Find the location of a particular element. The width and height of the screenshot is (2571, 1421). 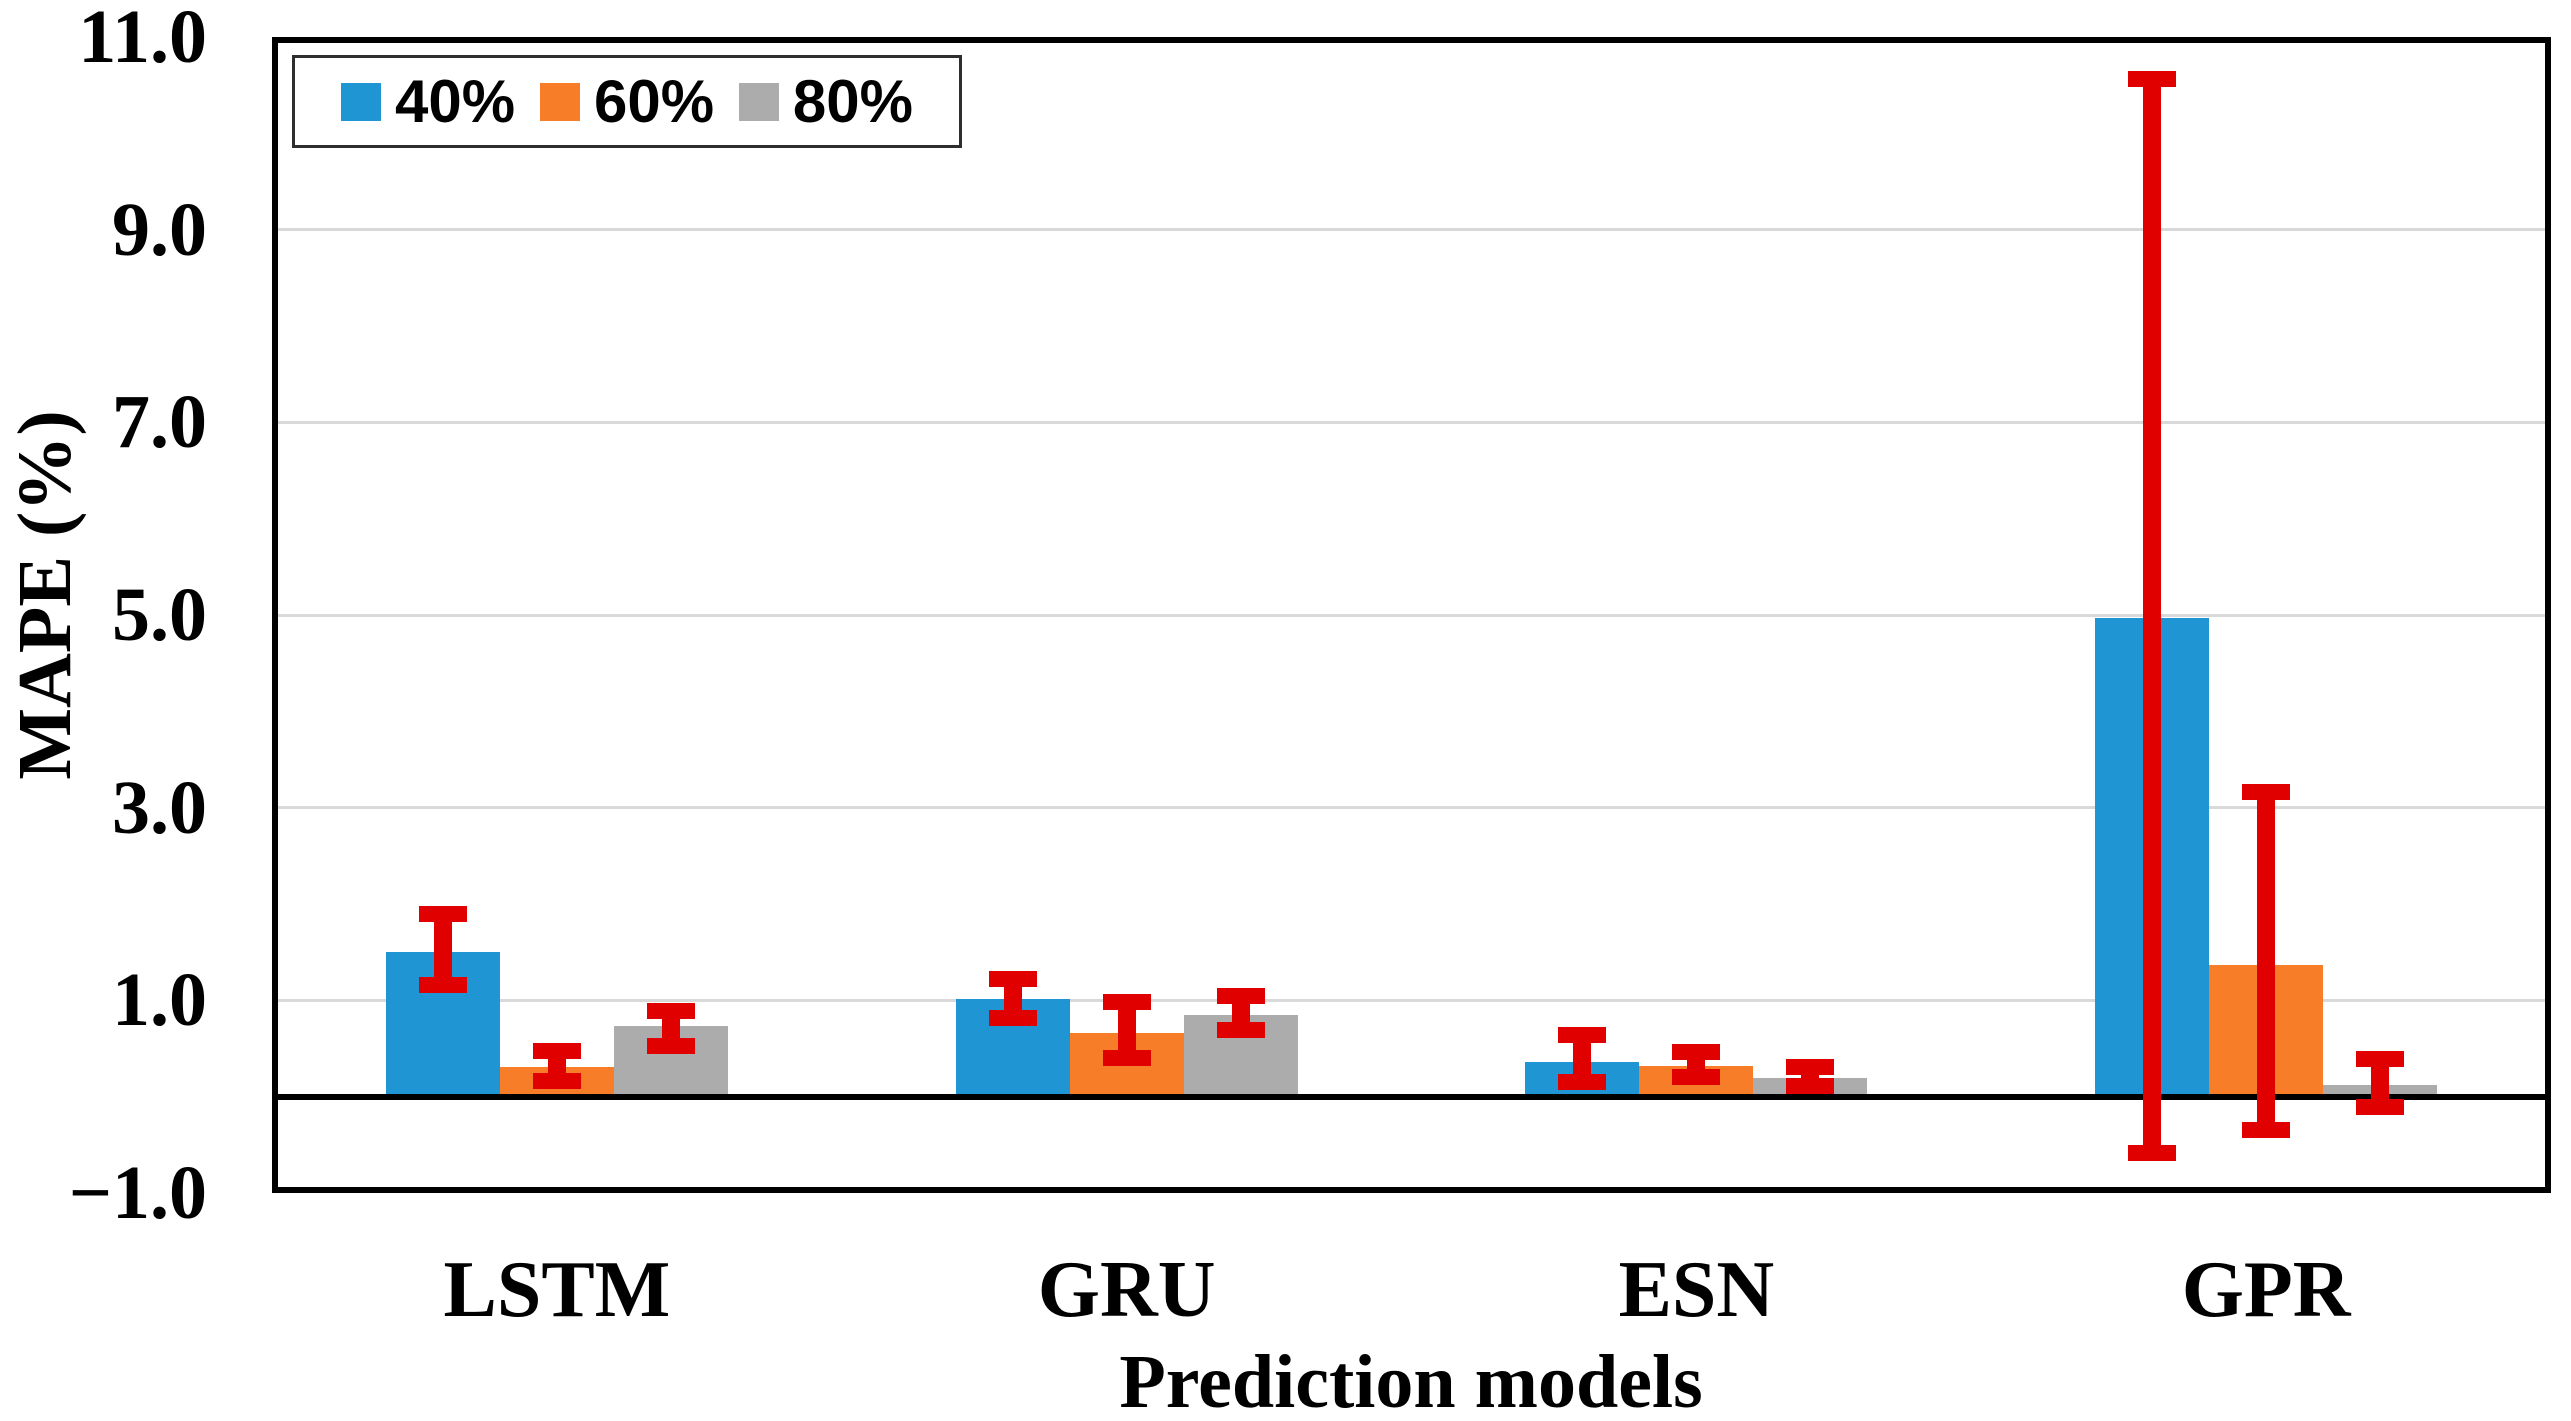

x-tick-GRU: GRU is located at coordinates (1126, 1290).